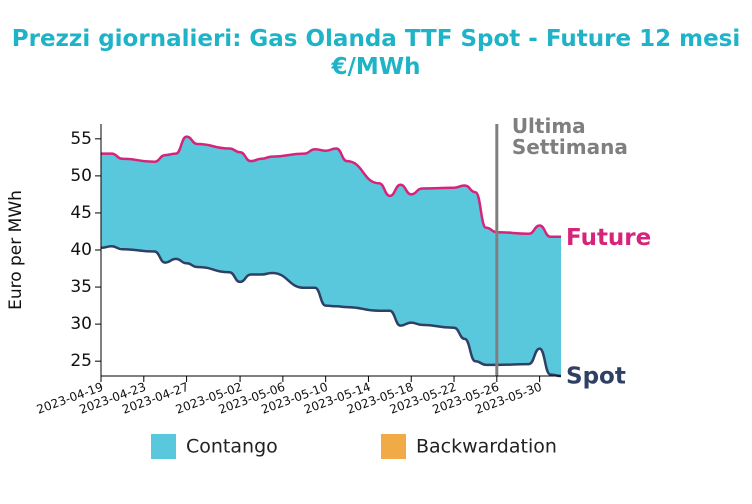 This screenshot has height=504, width=752. Describe the element at coordinates (393, 446) in the screenshot. I see `legend-swatch-backwardation` at that location.